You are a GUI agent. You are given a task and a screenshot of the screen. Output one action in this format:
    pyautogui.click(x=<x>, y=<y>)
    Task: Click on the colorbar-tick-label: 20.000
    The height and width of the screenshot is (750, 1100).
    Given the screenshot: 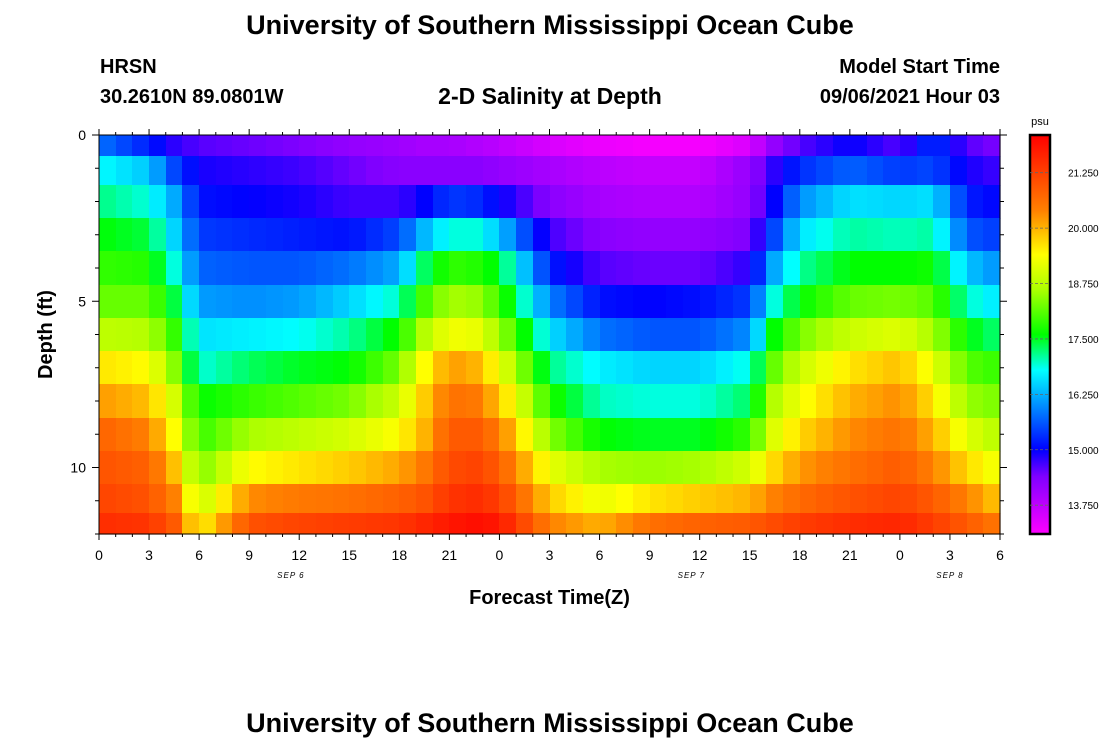 What is the action you would take?
    pyautogui.click(x=1083, y=229)
    